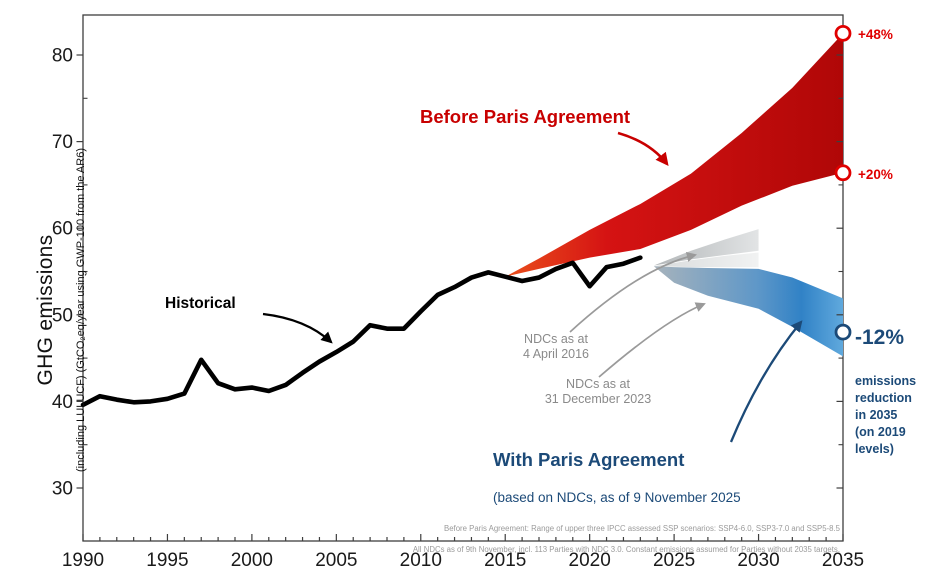  Describe the element at coordinates (590, 560) in the screenshot. I see `x-tick-label: 2020` at that location.